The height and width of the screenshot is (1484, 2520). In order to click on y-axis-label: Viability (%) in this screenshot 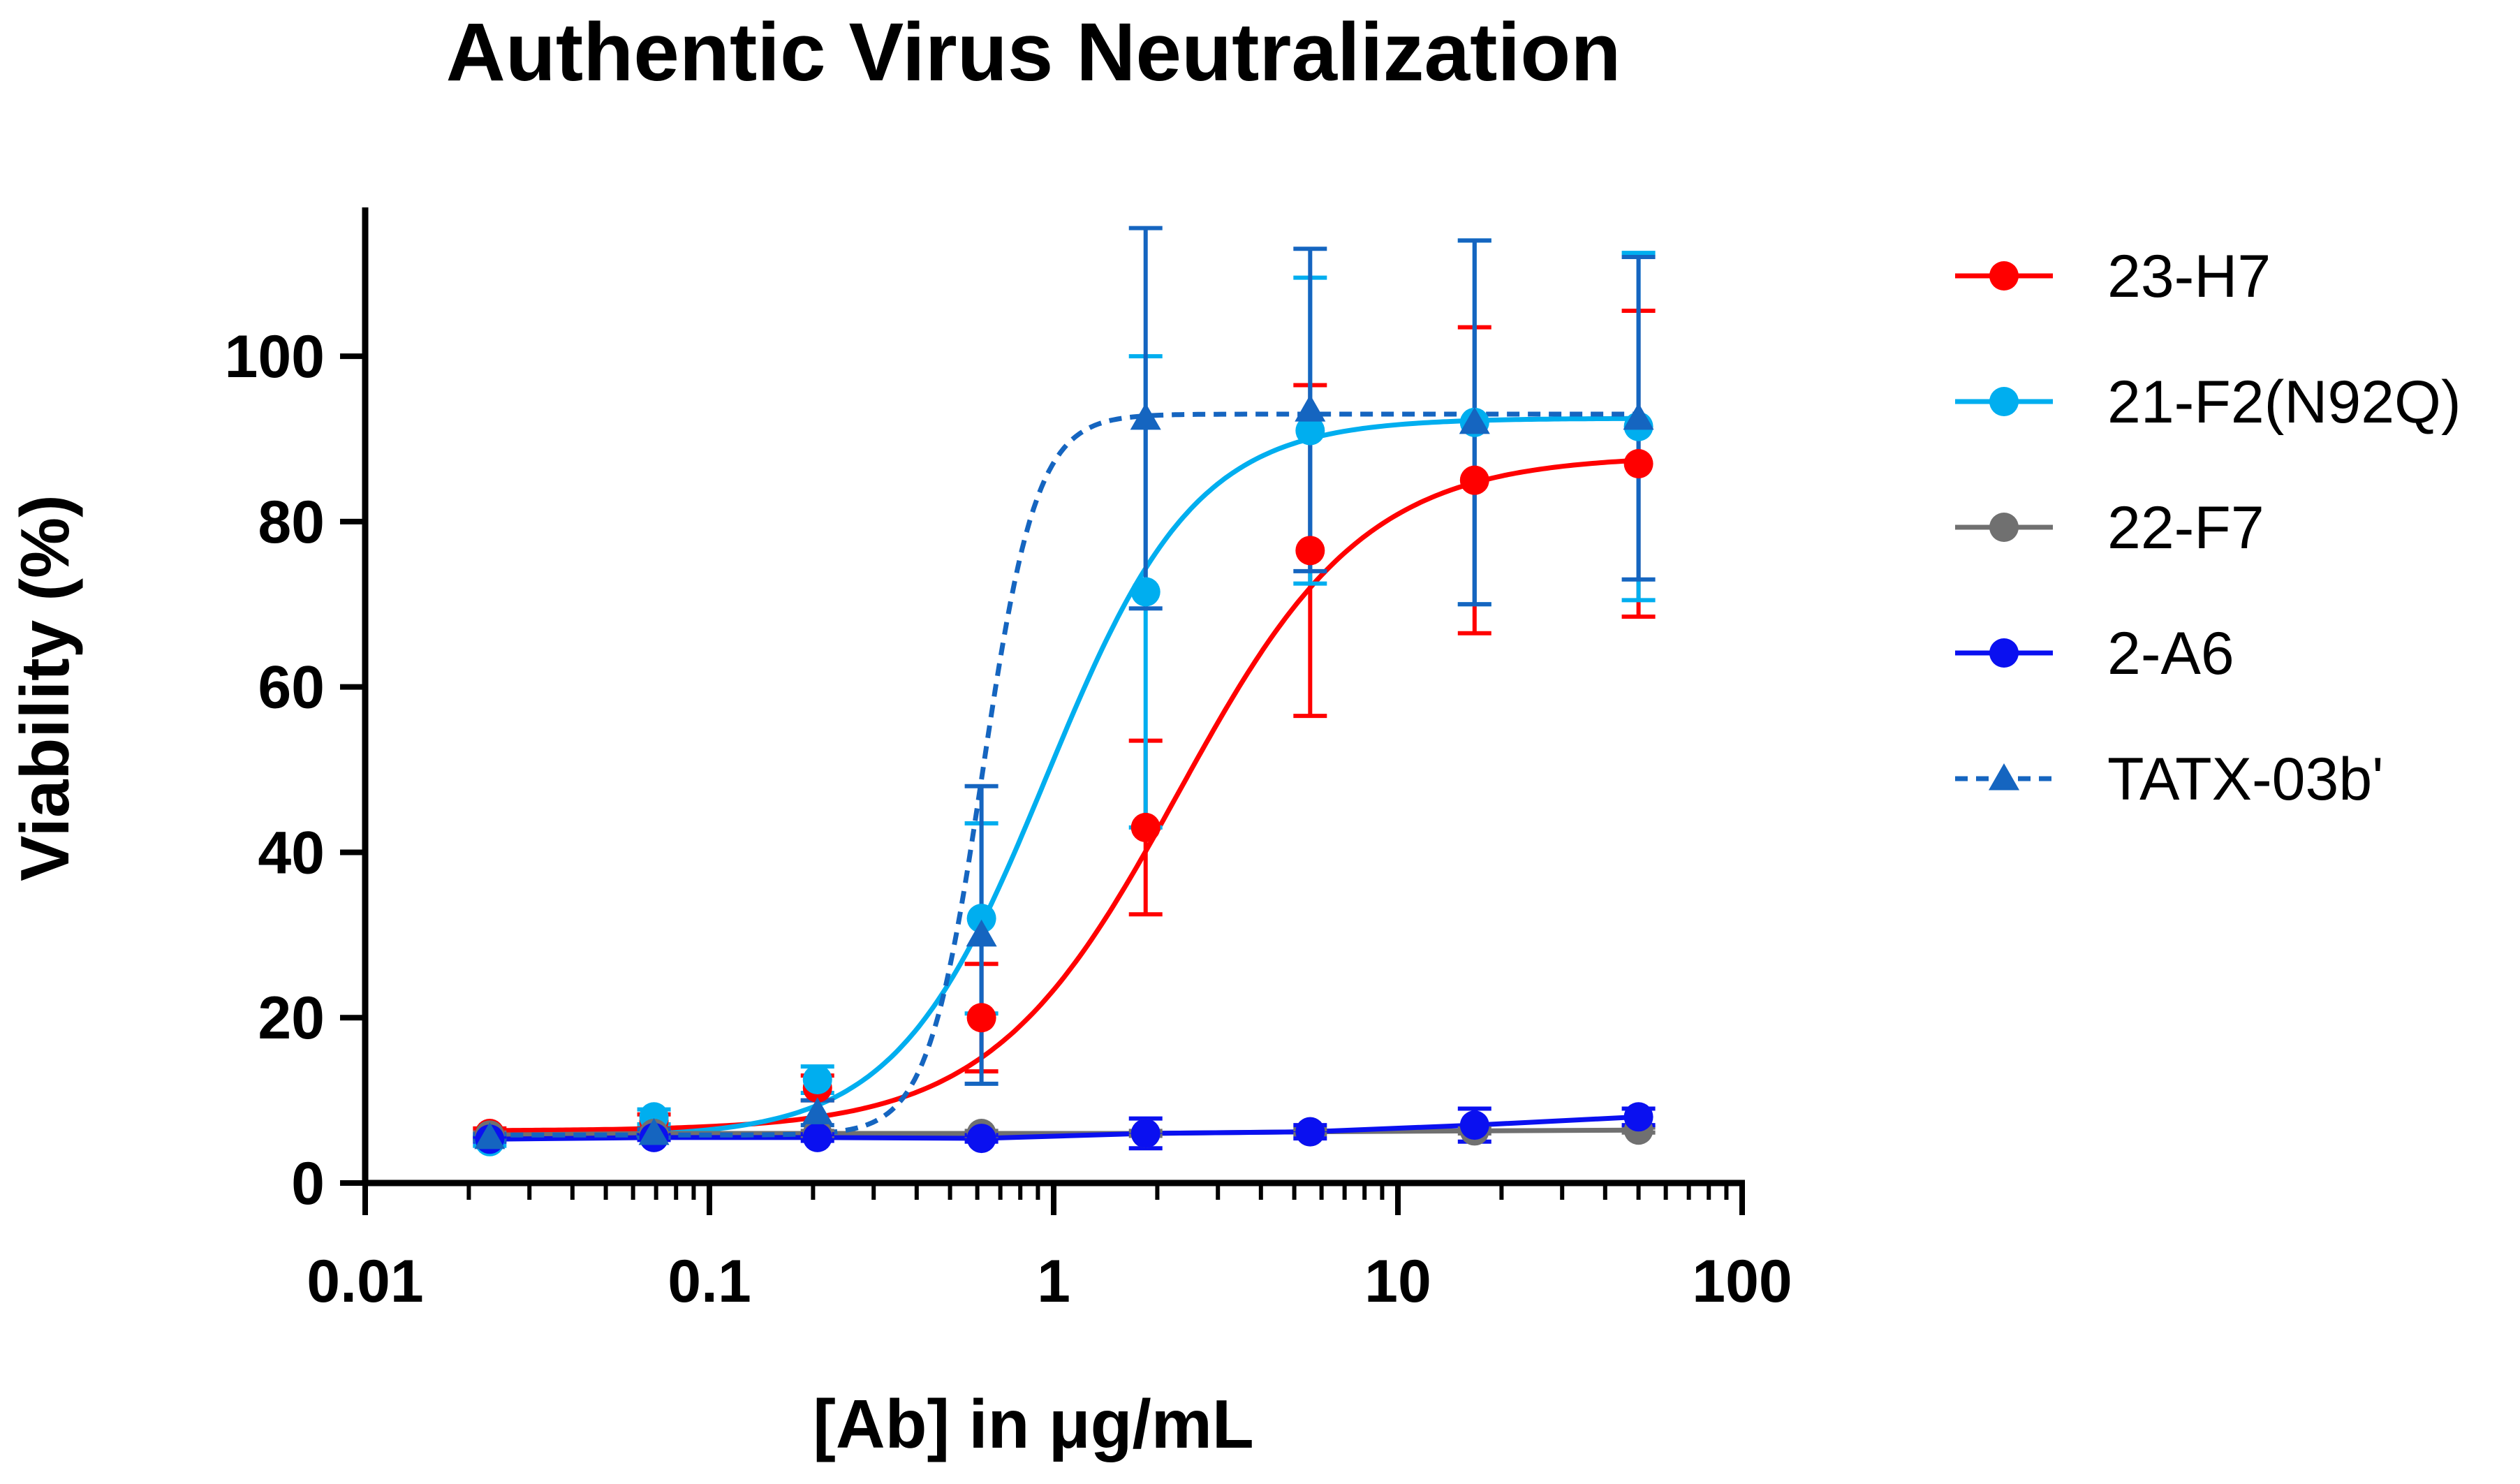, I will do `click(44, 687)`.